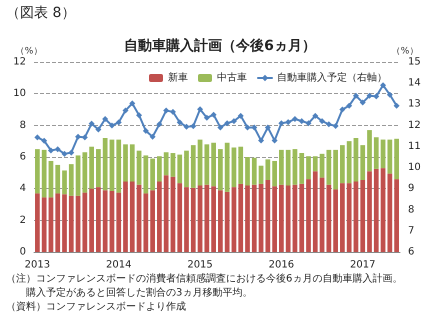 This screenshot has width=440, height=322. What do you see at coordinates (232, 78) in the screenshot?
I see `legend-label: 中古車` at bounding box center [232, 78].